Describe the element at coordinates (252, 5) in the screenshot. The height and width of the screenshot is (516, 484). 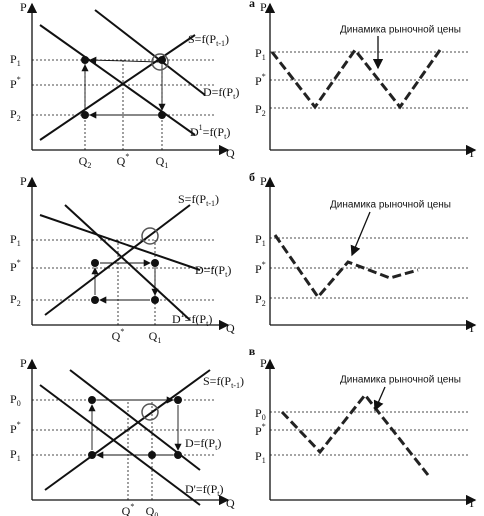
I see `panel-label: а` at that location.